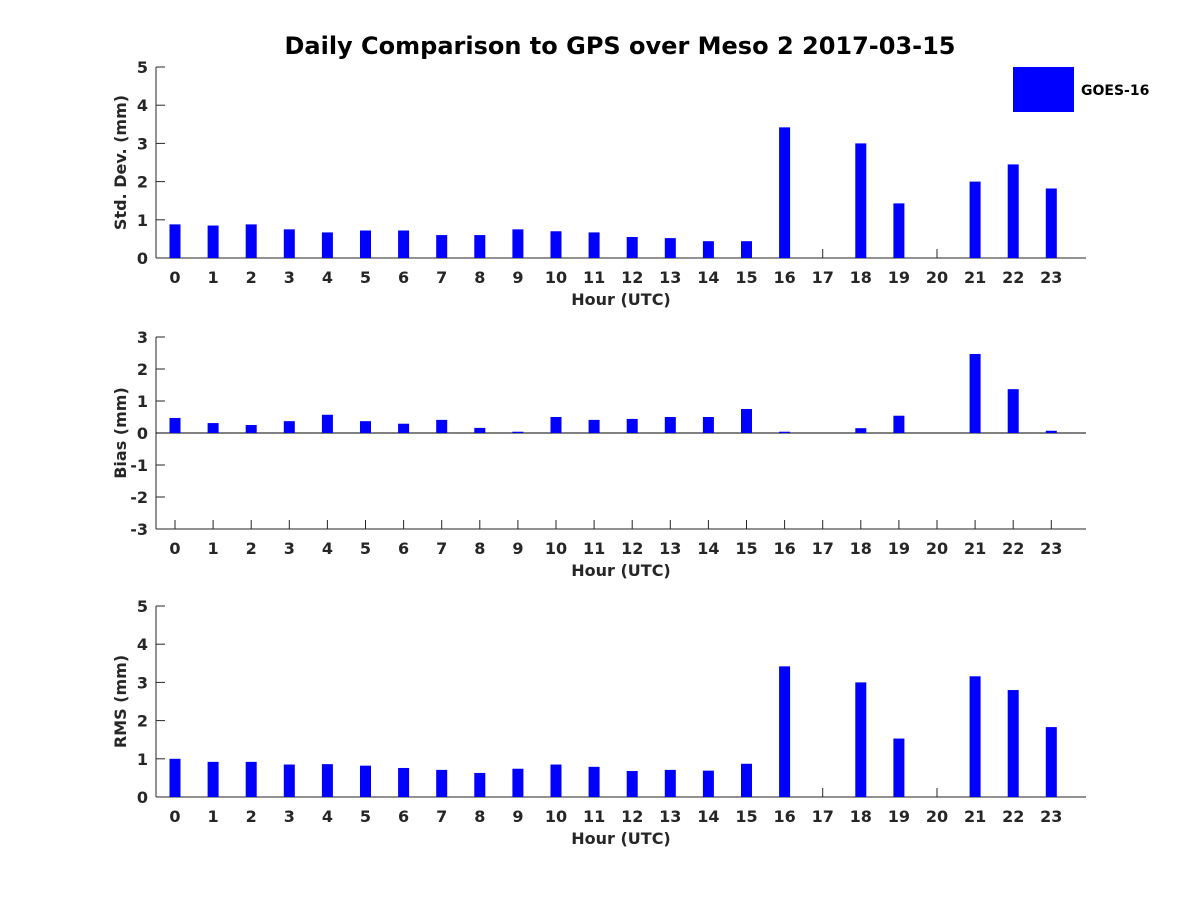 This screenshot has width=1200, height=900. Describe the element at coordinates (139, 529) in the screenshot. I see `y-tick-label: -3` at that location.